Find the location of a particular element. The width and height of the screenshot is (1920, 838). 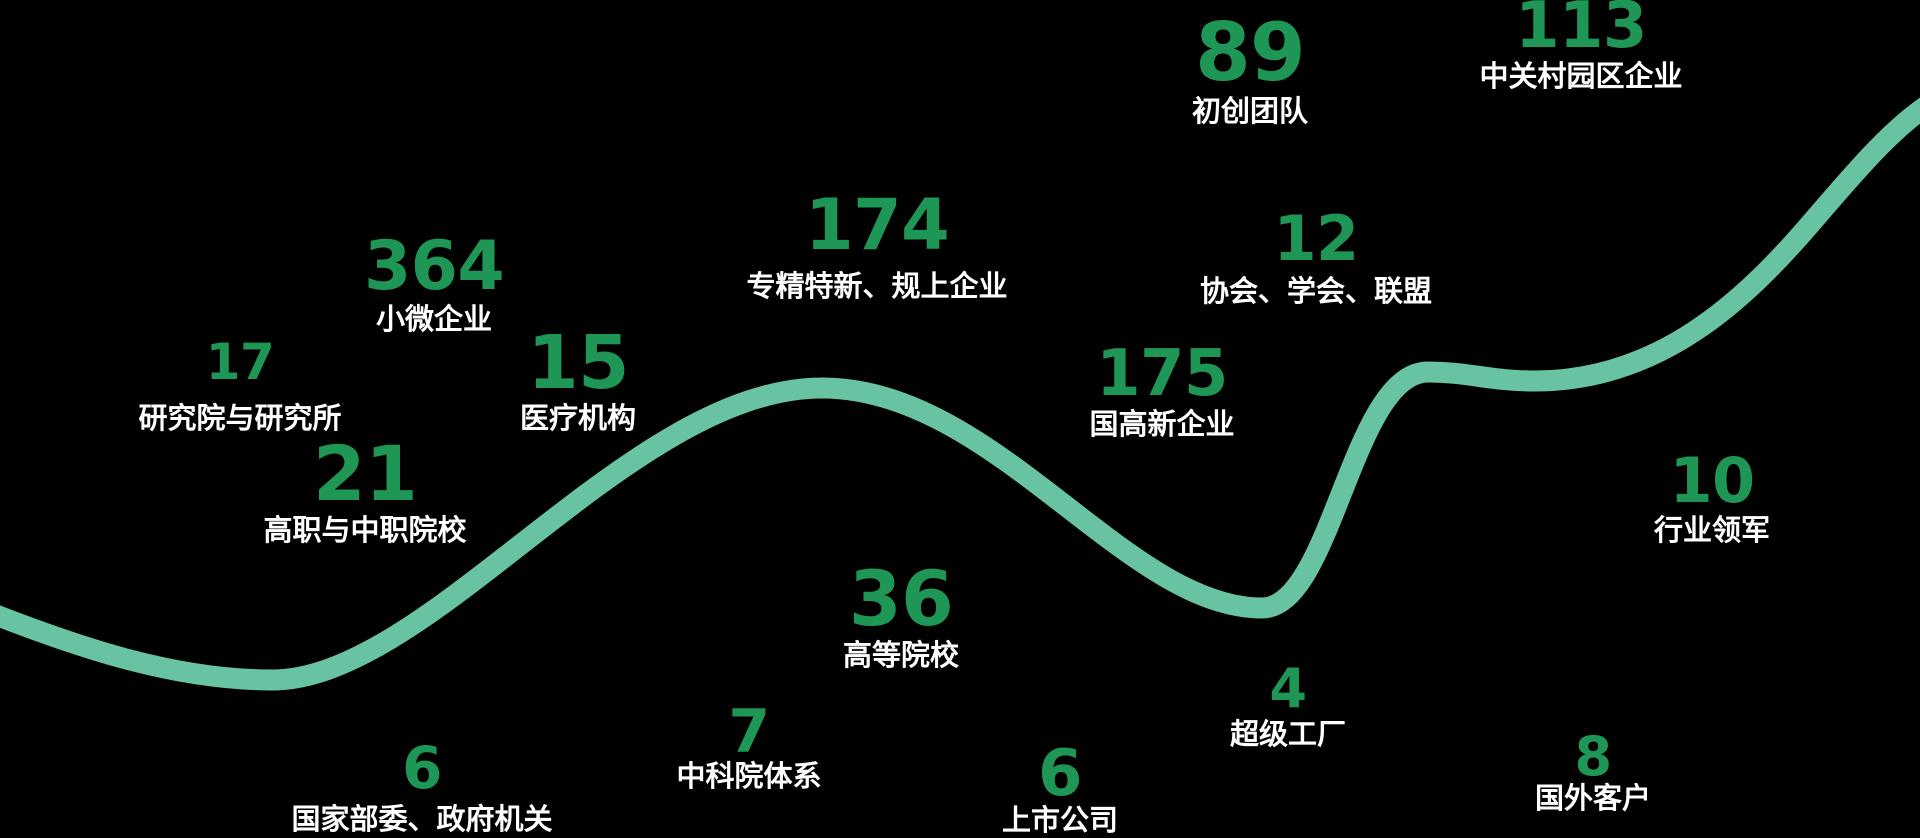

stat-label: 中科院体系 is located at coordinates (749, 777).